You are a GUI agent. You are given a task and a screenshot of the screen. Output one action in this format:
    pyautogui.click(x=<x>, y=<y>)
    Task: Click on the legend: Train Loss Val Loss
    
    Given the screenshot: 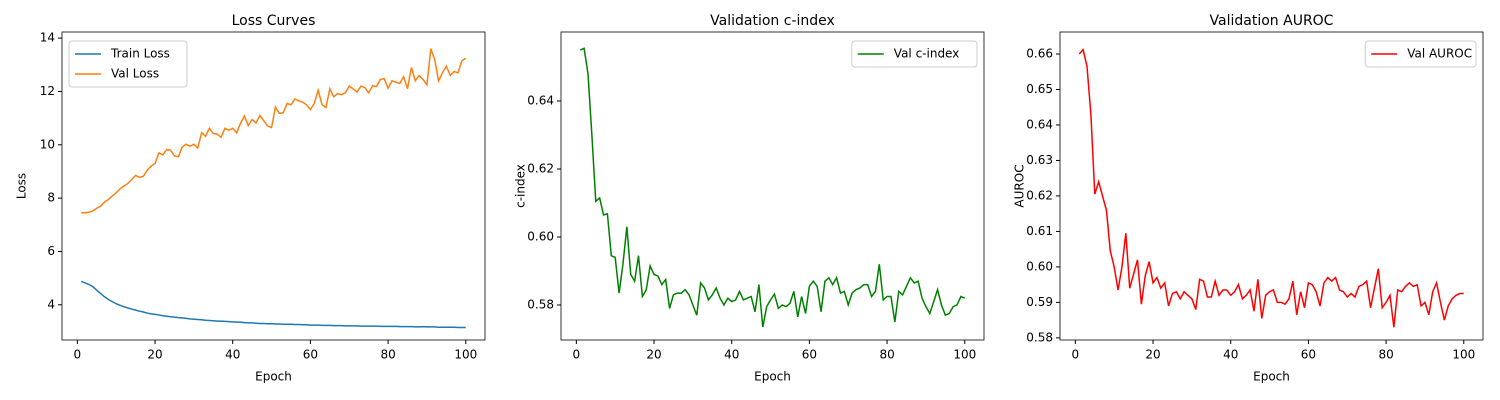 What is the action you would take?
    pyautogui.click(x=128, y=64)
    